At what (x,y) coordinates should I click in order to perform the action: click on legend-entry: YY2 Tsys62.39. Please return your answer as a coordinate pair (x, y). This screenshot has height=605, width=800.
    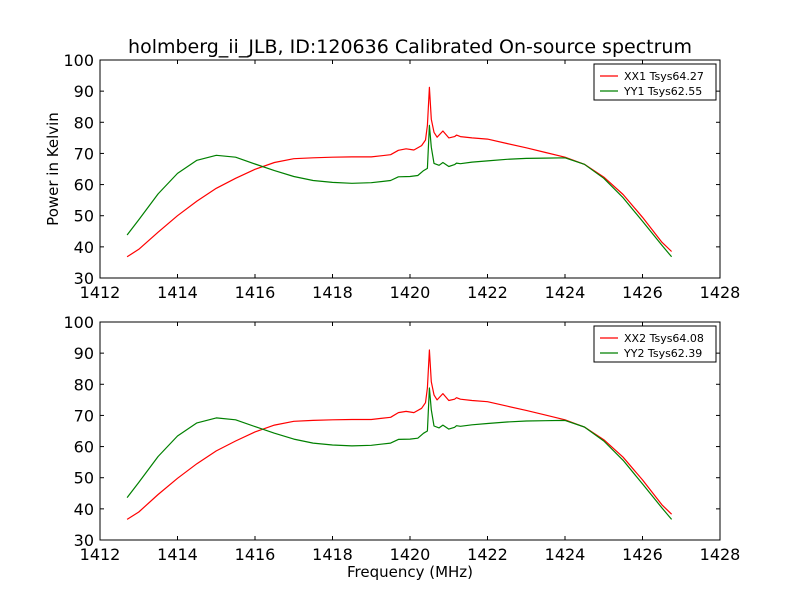
    Looking at the image, I should click on (662, 353).